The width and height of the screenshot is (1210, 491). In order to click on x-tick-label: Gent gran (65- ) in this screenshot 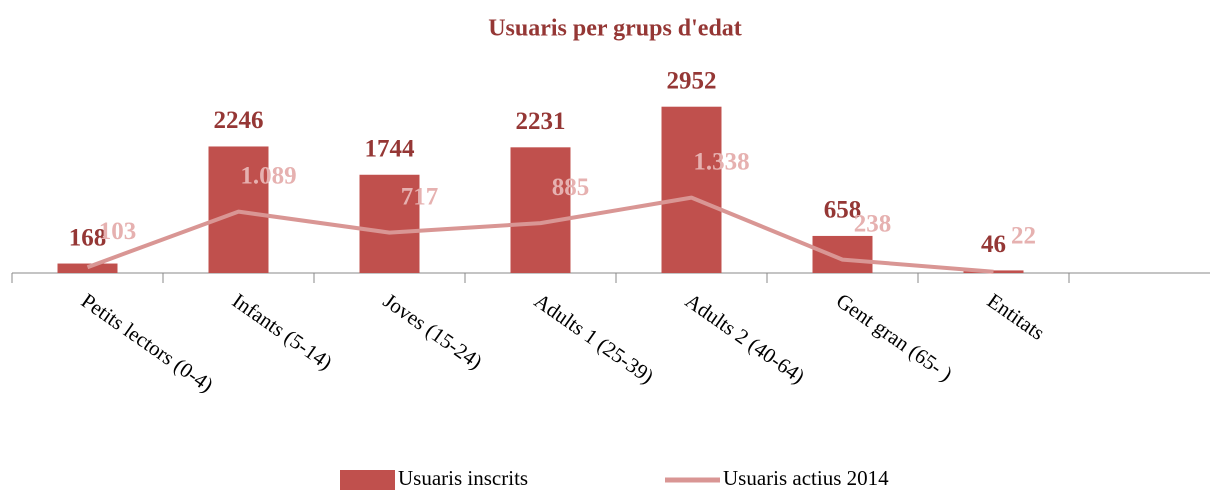, I will do `click(894, 337)`.